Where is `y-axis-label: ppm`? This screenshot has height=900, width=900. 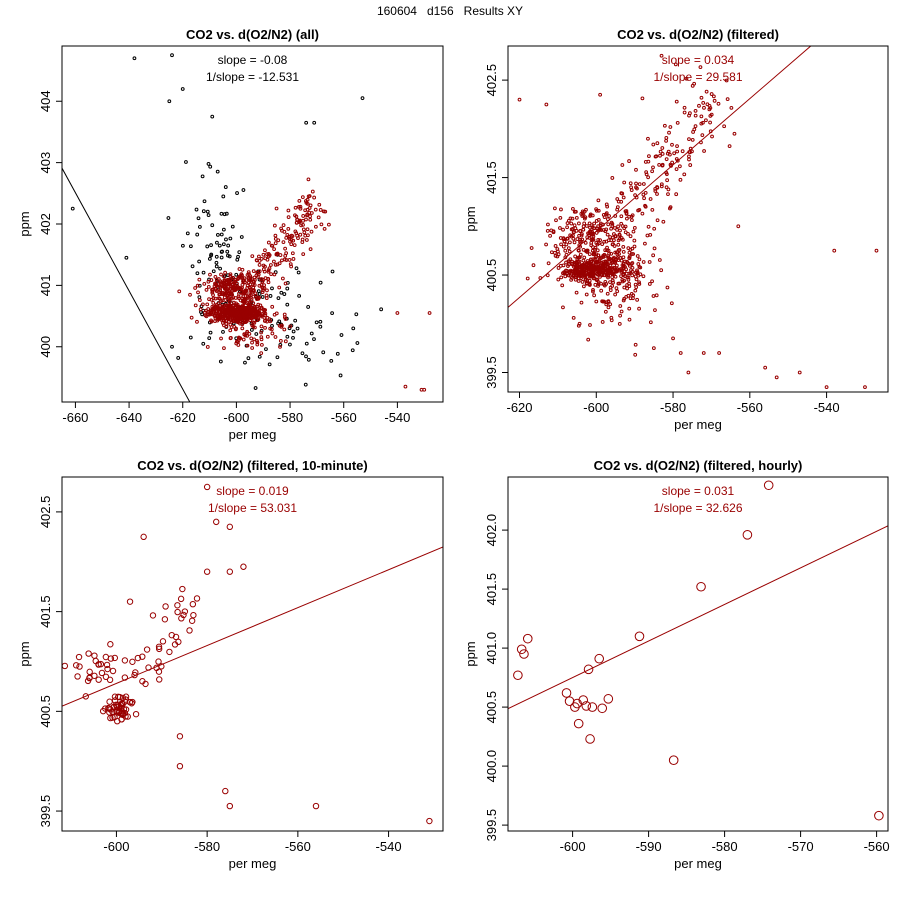
y-axis-label: ppm is located at coordinates (470, 653).